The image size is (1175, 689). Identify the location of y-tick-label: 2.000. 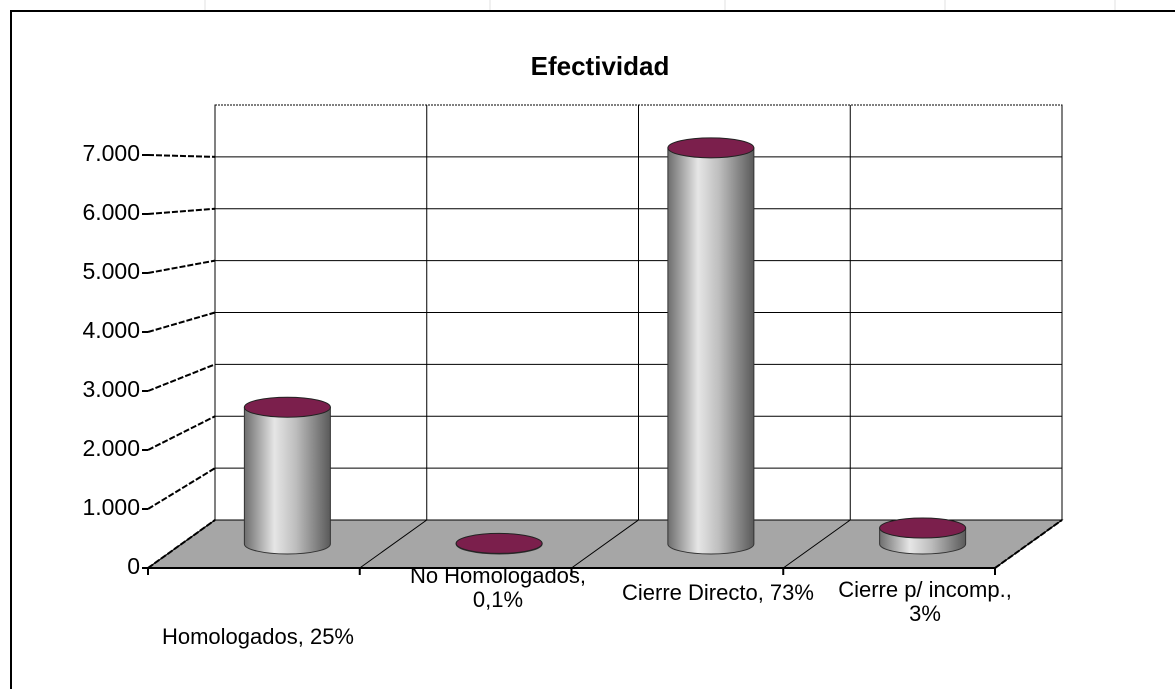
(111, 448).